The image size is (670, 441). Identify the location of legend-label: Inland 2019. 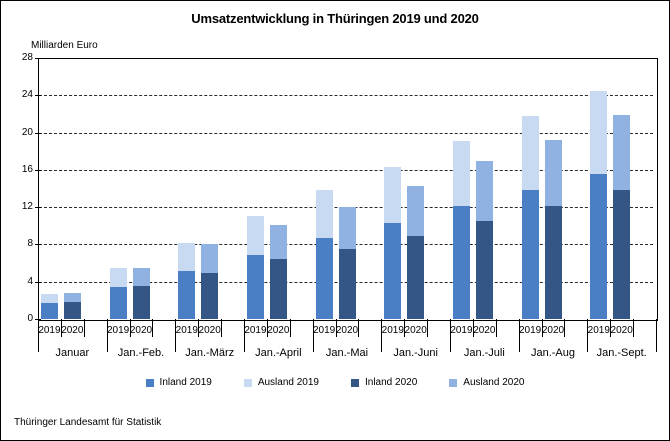
(185, 382).